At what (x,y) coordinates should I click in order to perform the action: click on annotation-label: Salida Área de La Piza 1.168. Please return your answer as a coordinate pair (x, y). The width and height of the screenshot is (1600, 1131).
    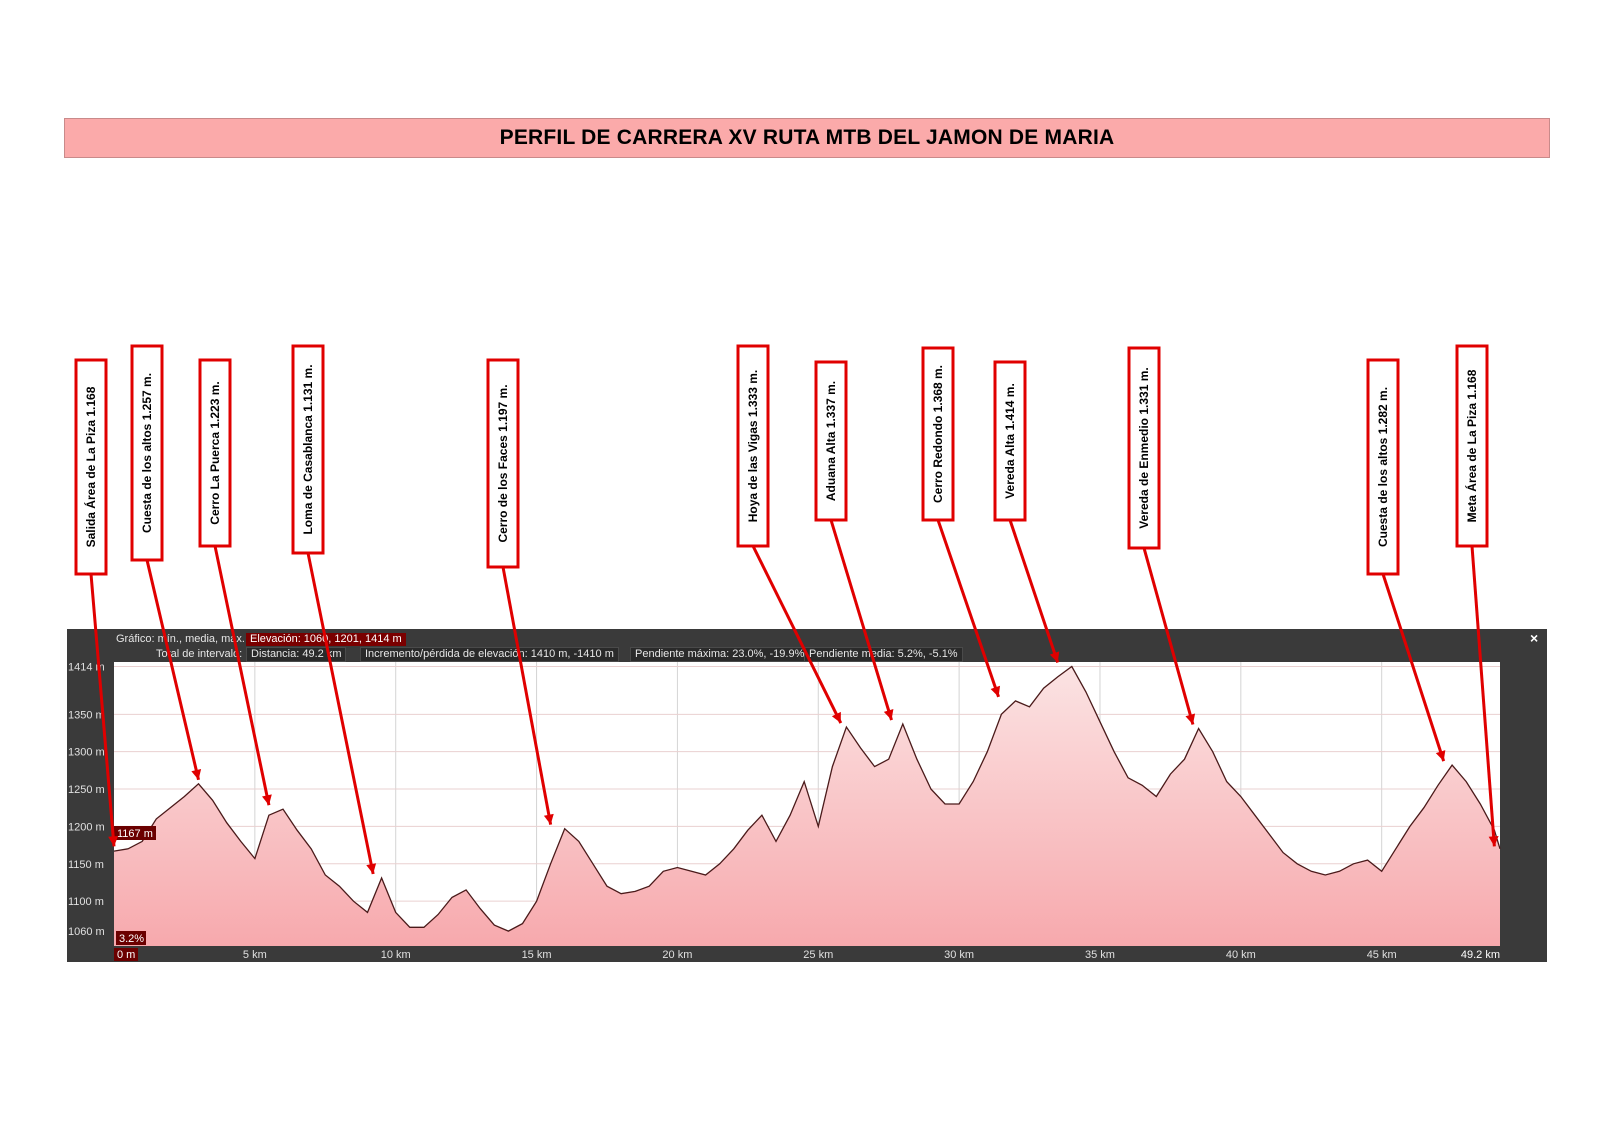
    Looking at the image, I should click on (90, 466).